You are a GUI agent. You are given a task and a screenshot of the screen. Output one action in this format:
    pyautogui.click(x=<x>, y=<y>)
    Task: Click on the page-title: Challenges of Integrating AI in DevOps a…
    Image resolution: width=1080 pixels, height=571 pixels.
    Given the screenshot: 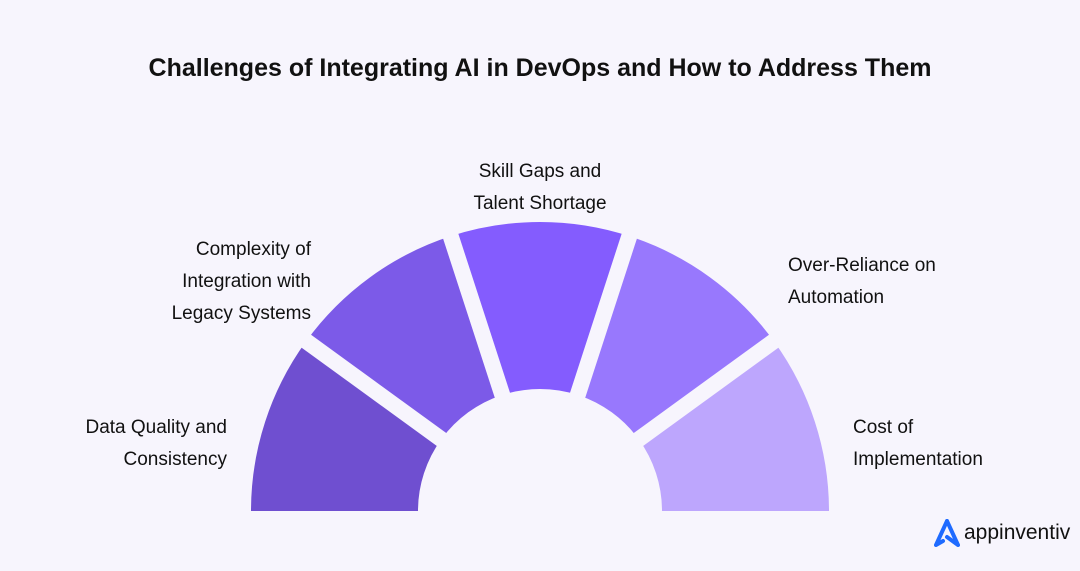 What is the action you would take?
    pyautogui.click(x=540, y=68)
    